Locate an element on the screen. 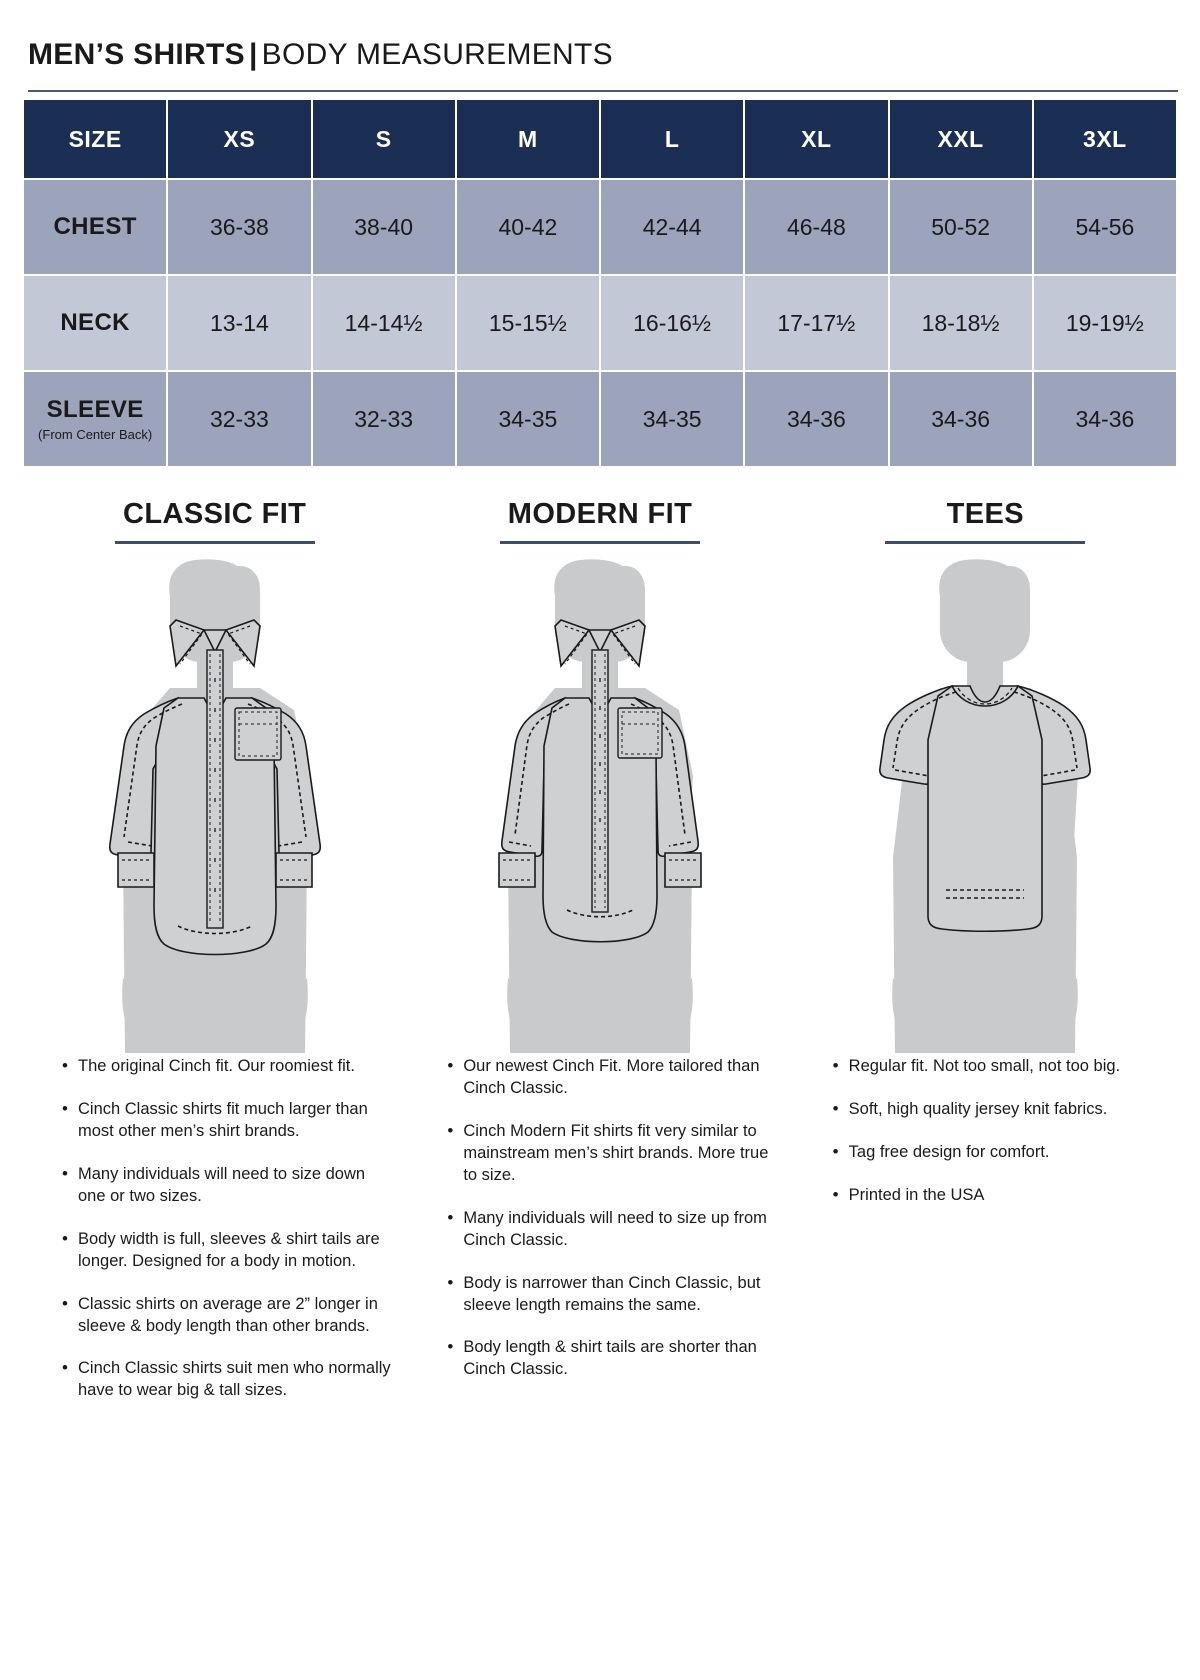 The image size is (1200, 1680). column-header-xl: XL is located at coordinates (816, 139).